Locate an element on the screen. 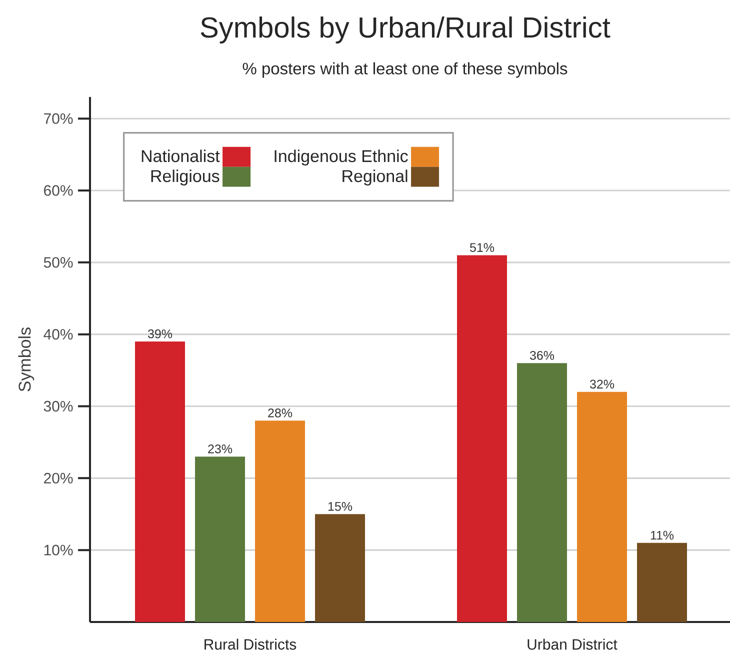 This screenshot has height=654, width=730. data-label: 32% is located at coordinates (602, 384).